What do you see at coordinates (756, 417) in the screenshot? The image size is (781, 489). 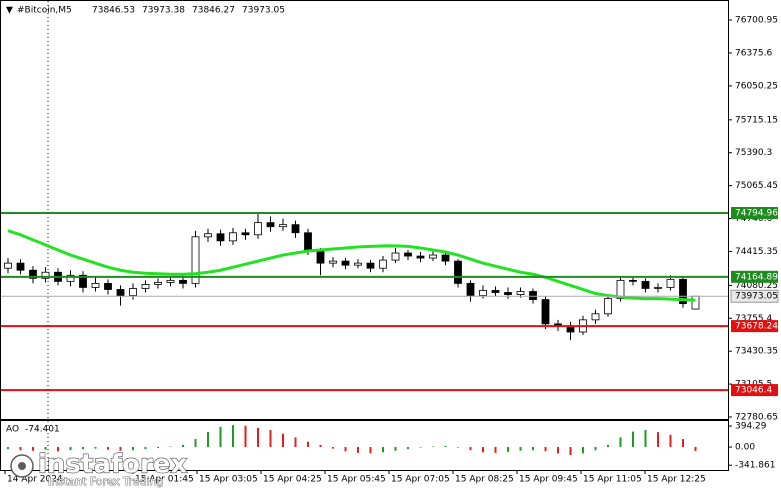 I see `y-tick-label: 72780.65` at bounding box center [756, 417].